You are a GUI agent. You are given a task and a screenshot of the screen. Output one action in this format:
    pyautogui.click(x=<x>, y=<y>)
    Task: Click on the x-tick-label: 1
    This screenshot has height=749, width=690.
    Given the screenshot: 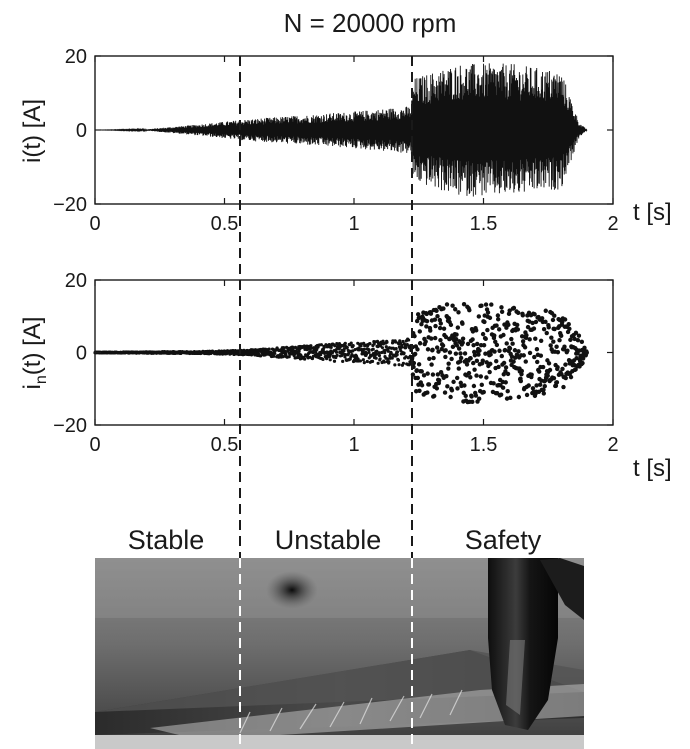 What is the action you would take?
    pyautogui.click(x=353, y=445)
    